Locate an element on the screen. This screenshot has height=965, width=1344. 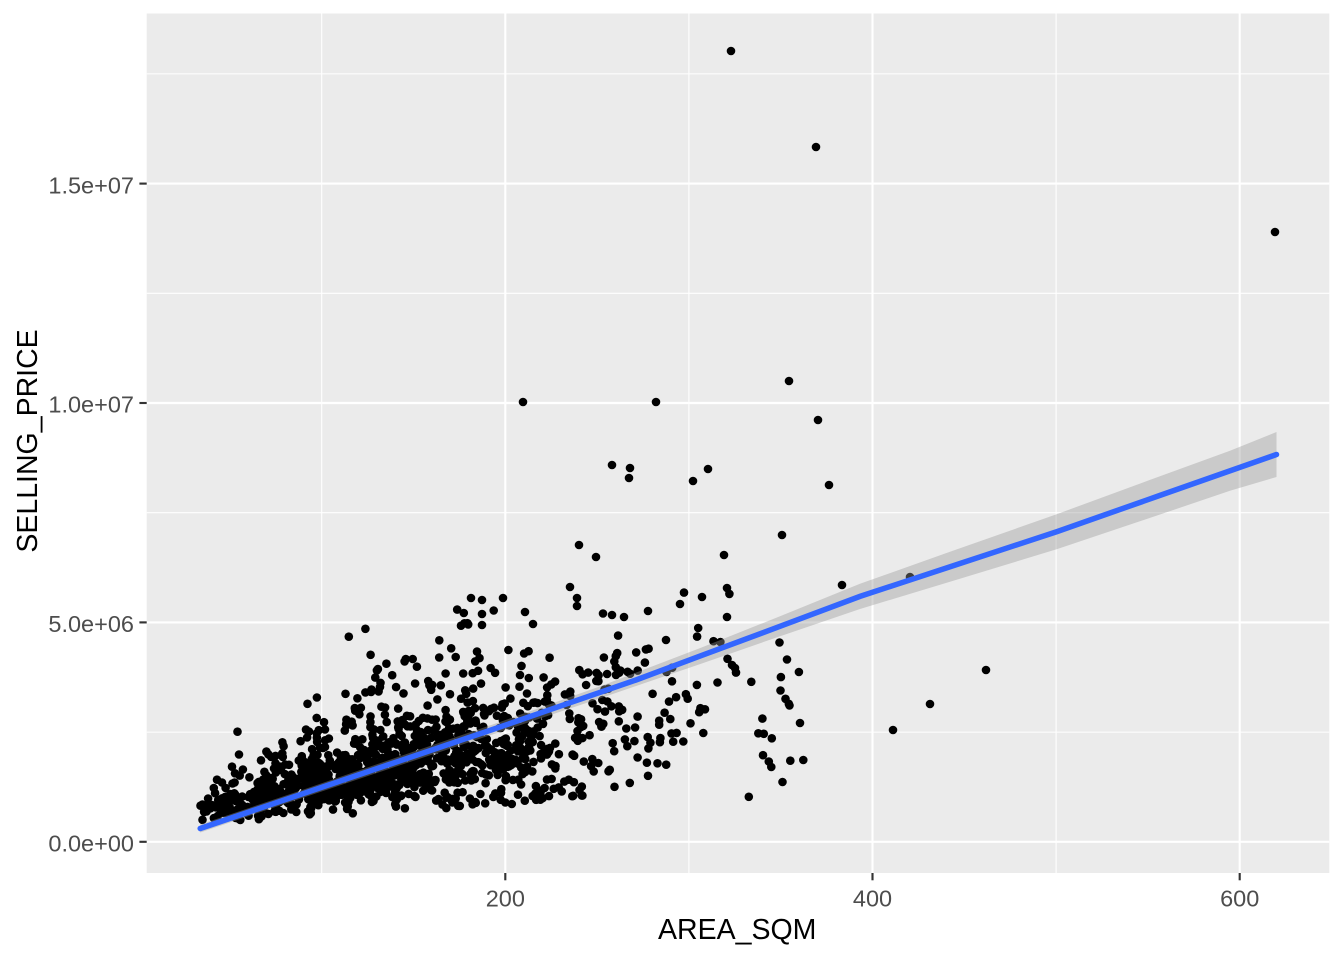
svg-text: 1.5e+07 is located at coordinates (91, 185).